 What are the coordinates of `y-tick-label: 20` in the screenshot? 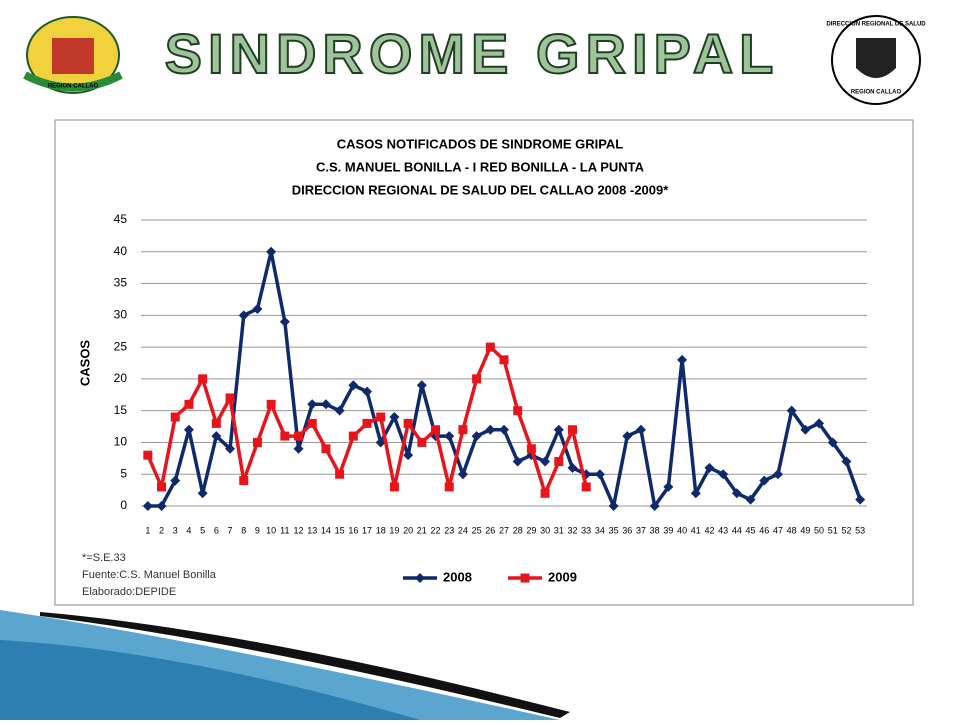 It's located at (121, 378).